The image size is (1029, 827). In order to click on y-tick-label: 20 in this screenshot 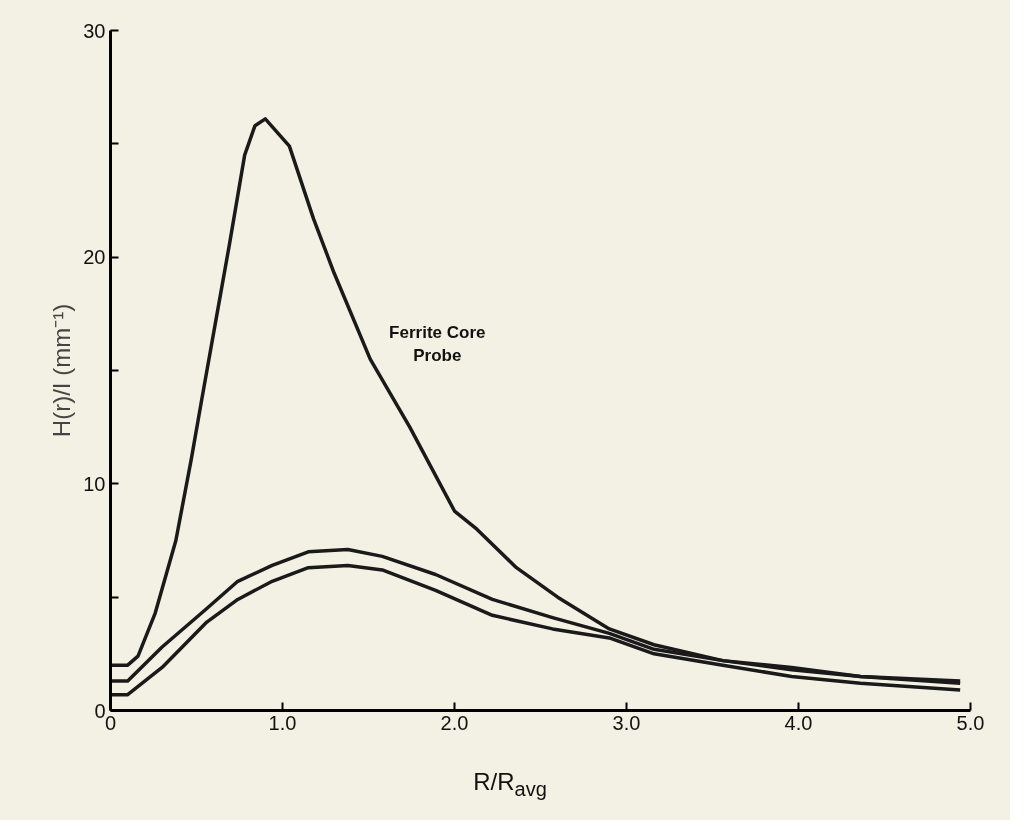, I will do `click(94, 257)`.